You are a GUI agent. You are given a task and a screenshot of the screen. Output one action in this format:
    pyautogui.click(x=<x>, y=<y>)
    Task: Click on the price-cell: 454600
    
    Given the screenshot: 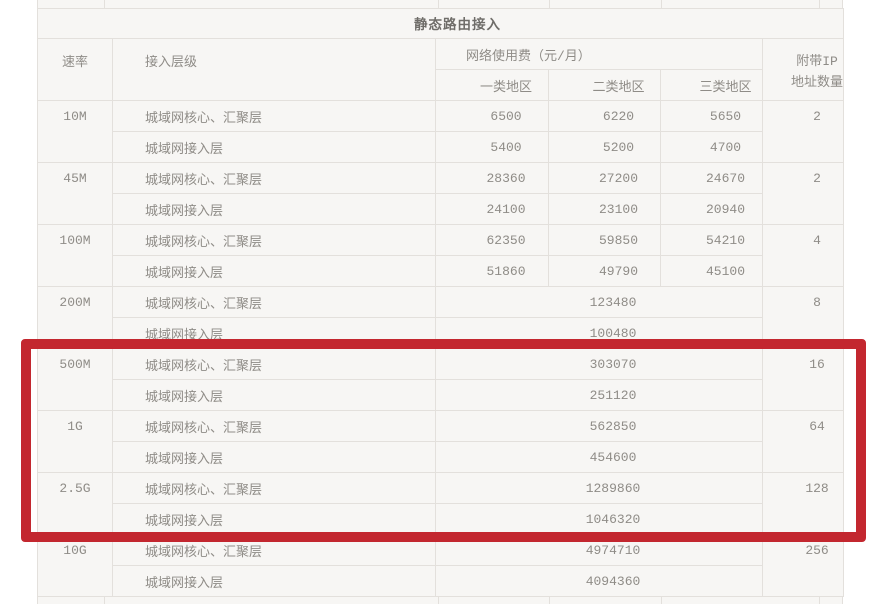 What is the action you would take?
    pyautogui.click(x=599, y=457)
    